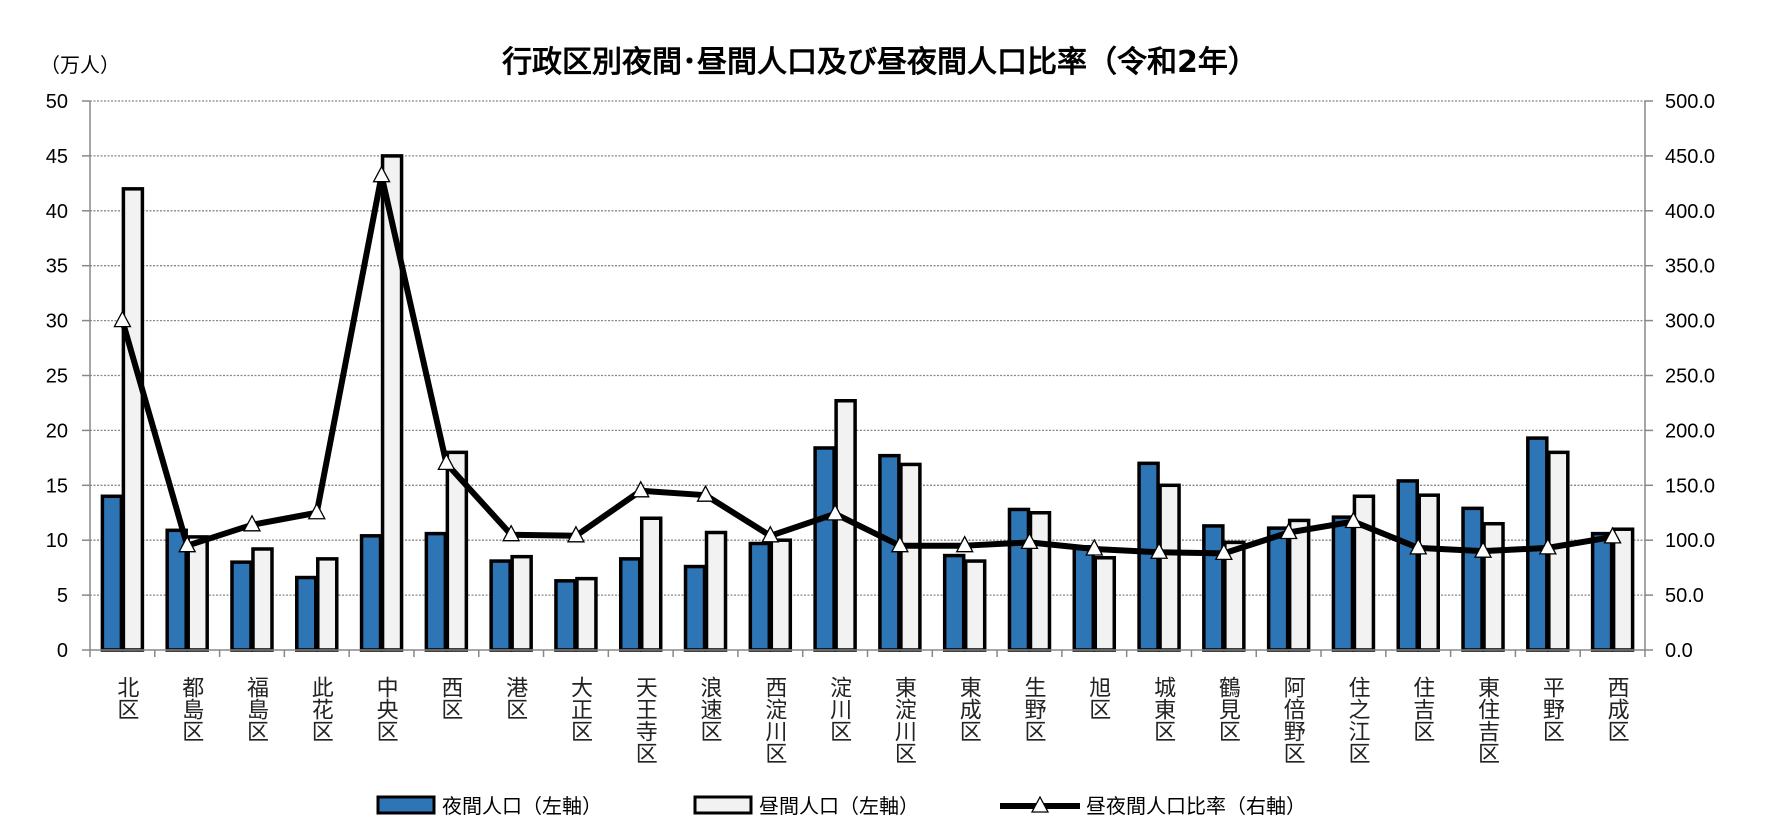 The height and width of the screenshot is (830, 1767). What do you see at coordinates (879, 62) in the screenshot?
I see `chart-title: 行政区別夜間･昼間人口及び昼夜間人口比率（令和2年）` at bounding box center [879, 62].